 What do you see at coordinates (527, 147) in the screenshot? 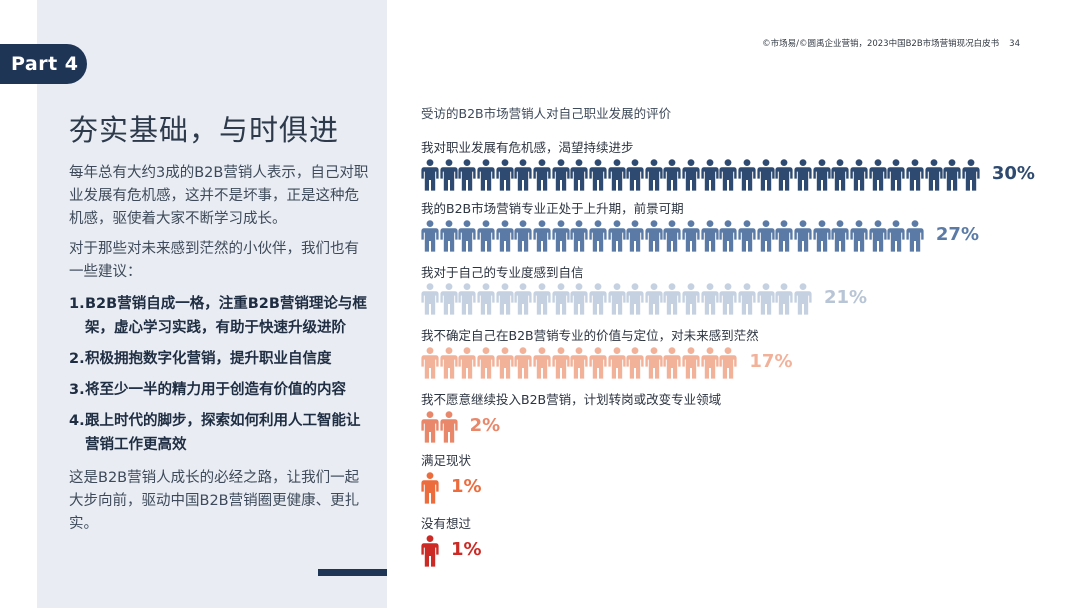
I see `category-label: 我对职业发展有危机感，渴望持续进步` at bounding box center [527, 147].